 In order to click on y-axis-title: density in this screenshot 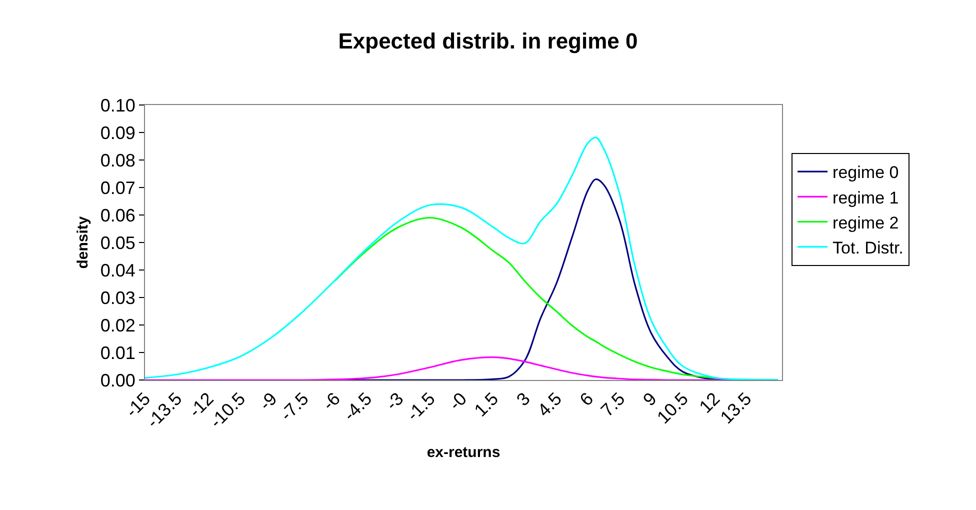, I will do `click(83, 242)`.